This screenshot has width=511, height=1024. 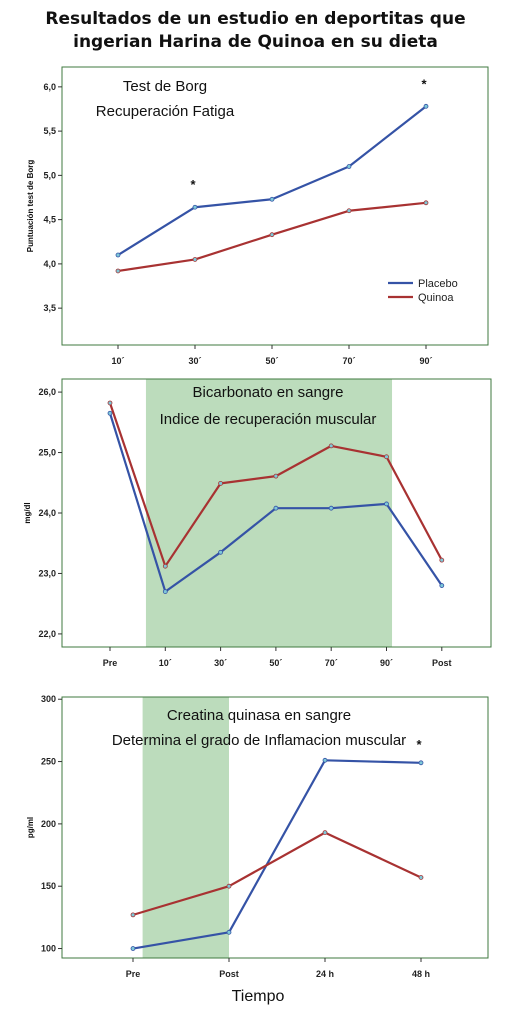 I want to click on y-axis-label: mg/dl, so click(x=27, y=512).